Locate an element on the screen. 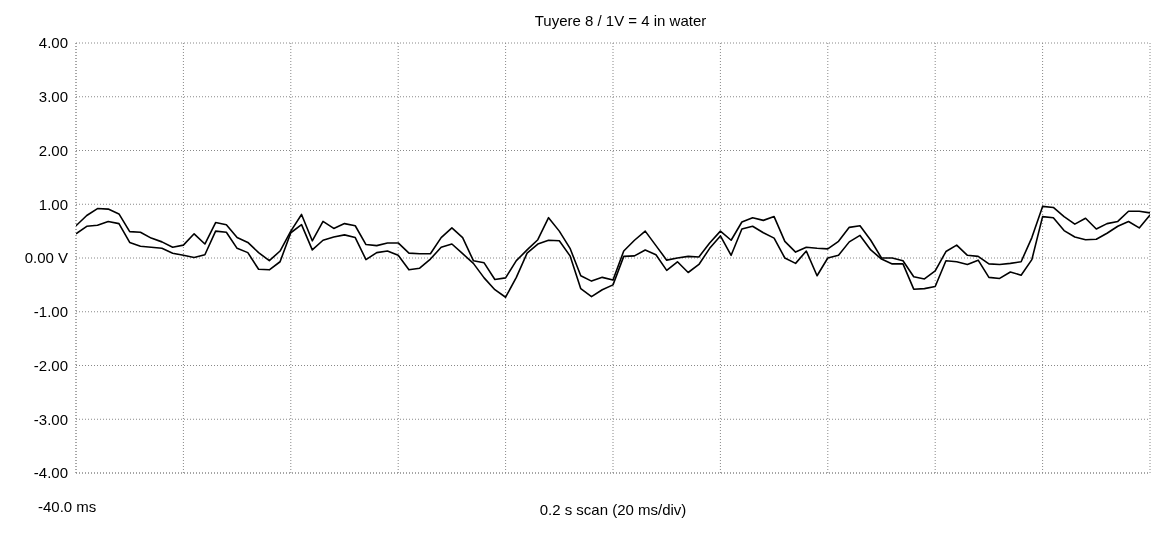 The height and width of the screenshot is (542, 1169). y-tick-label: 1.00 is located at coordinates (53, 204).